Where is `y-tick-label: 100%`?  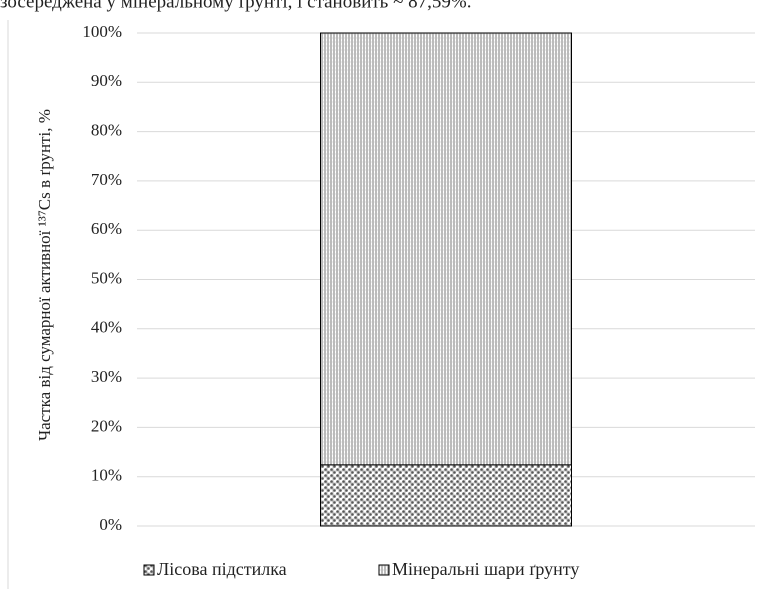
y-tick-label: 100% is located at coordinates (102, 31).